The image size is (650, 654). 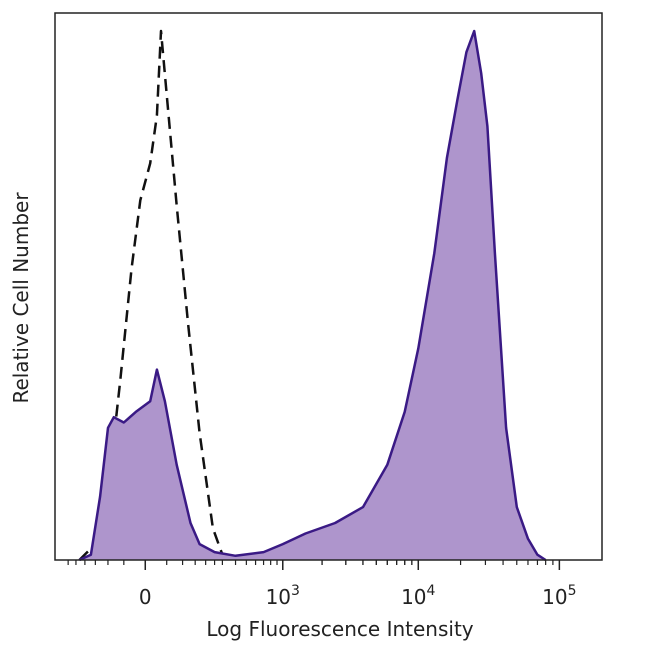 What do you see at coordinates (145, 597) in the screenshot?
I see `x-tick-label: 0` at bounding box center [145, 597].